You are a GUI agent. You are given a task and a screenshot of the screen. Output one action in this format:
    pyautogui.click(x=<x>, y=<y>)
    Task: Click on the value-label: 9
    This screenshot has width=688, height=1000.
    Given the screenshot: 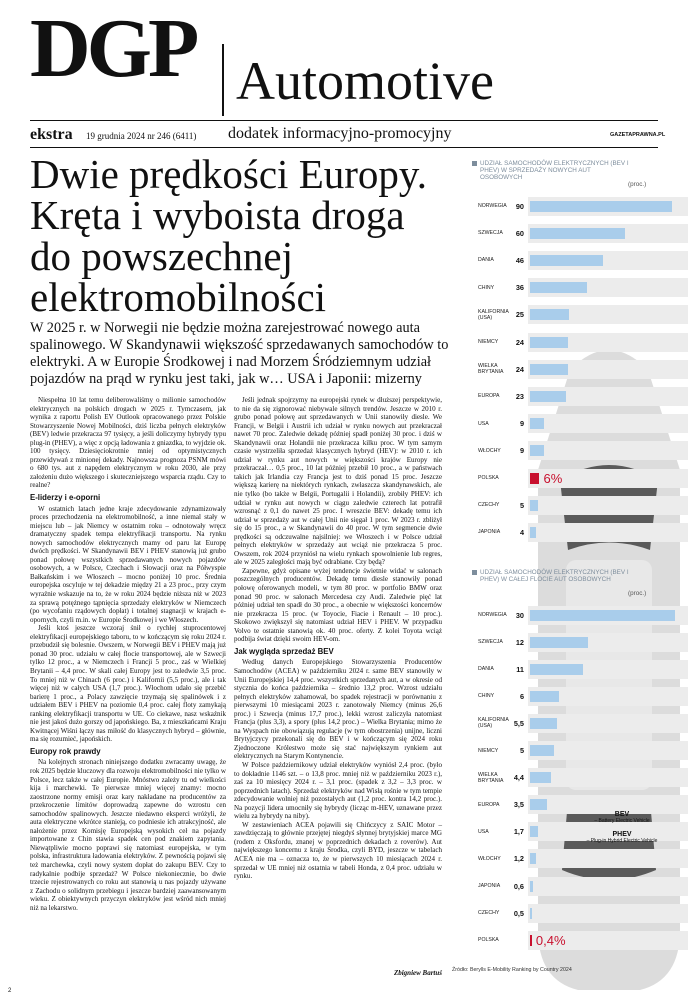 What is the action you would take?
    pyautogui.click(x=521, y=451)
    